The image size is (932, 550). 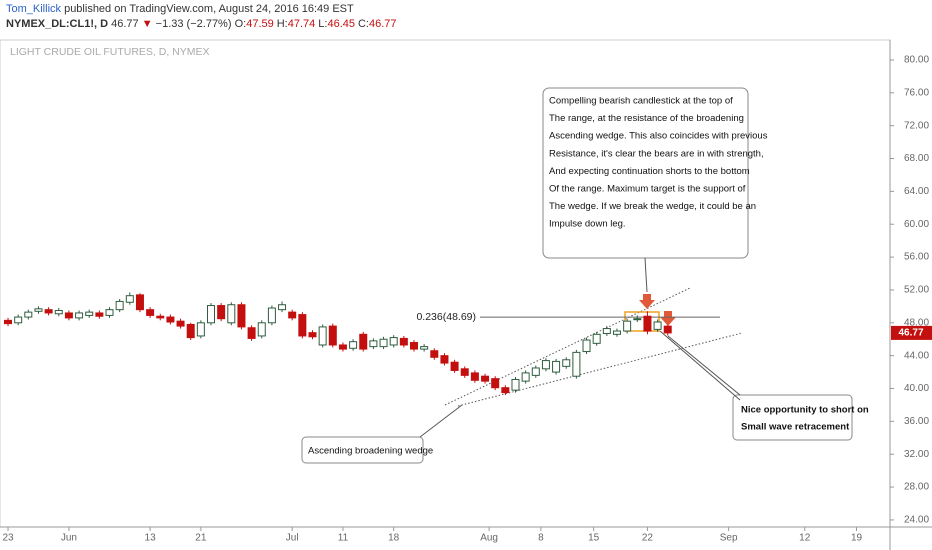 I want to click on arrow-down, so click(x=668, y=318).